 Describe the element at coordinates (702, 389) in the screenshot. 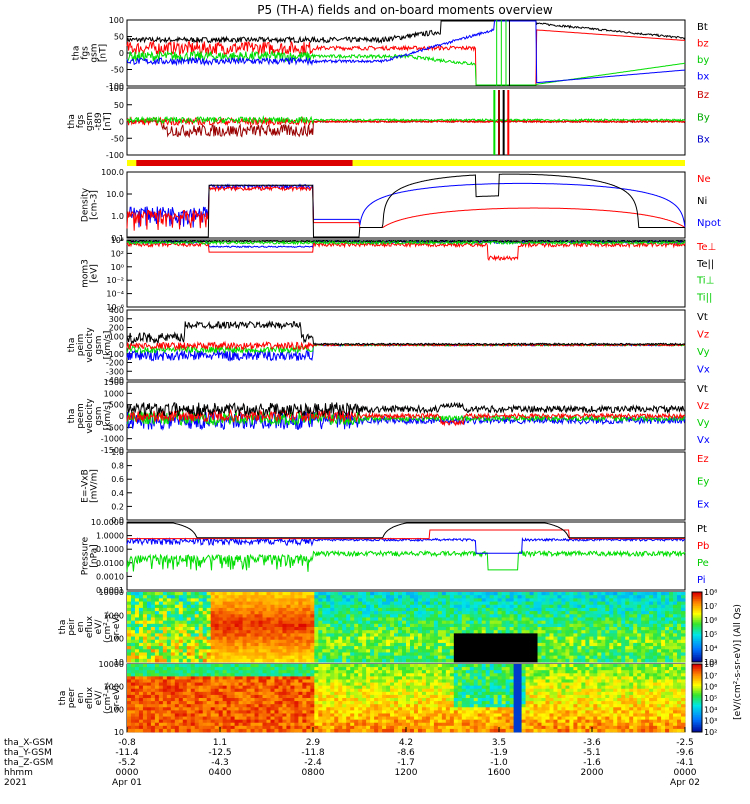

I see `legend-entry: Vt` at that location.